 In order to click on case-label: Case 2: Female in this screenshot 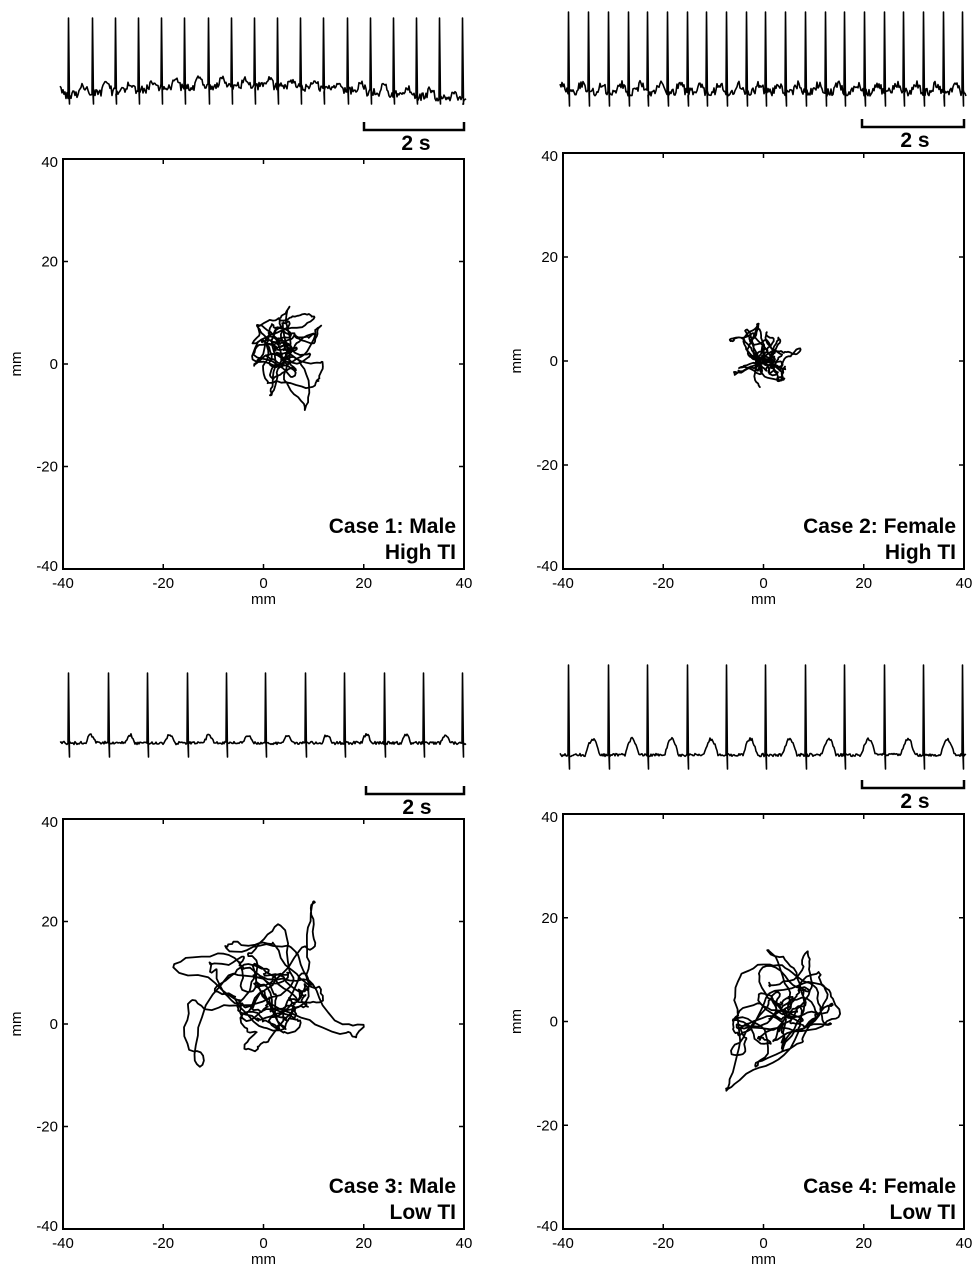, I will do `click(879, 526)`.